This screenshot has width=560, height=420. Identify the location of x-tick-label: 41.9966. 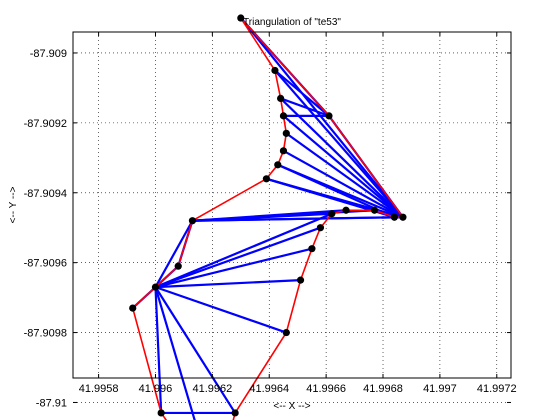
(326, 389).